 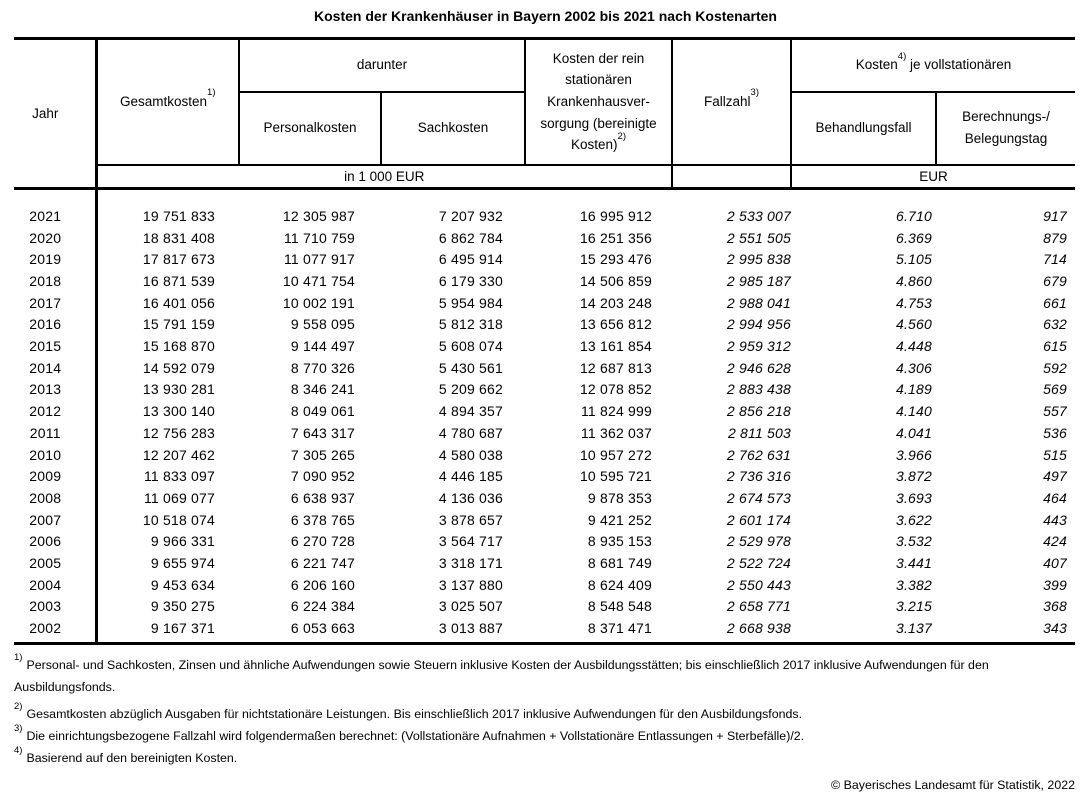 What do you see at coordinates (56, 432) in the screenshot?
I see `jahr-cell: 2011` at bounding box center [56, 432].